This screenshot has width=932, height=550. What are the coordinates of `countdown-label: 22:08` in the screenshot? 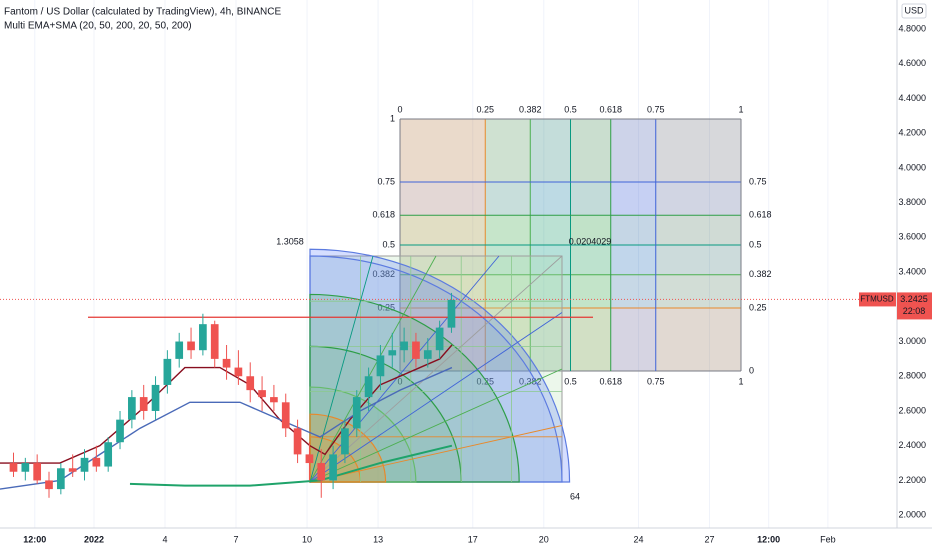 It's located at (914, 311).